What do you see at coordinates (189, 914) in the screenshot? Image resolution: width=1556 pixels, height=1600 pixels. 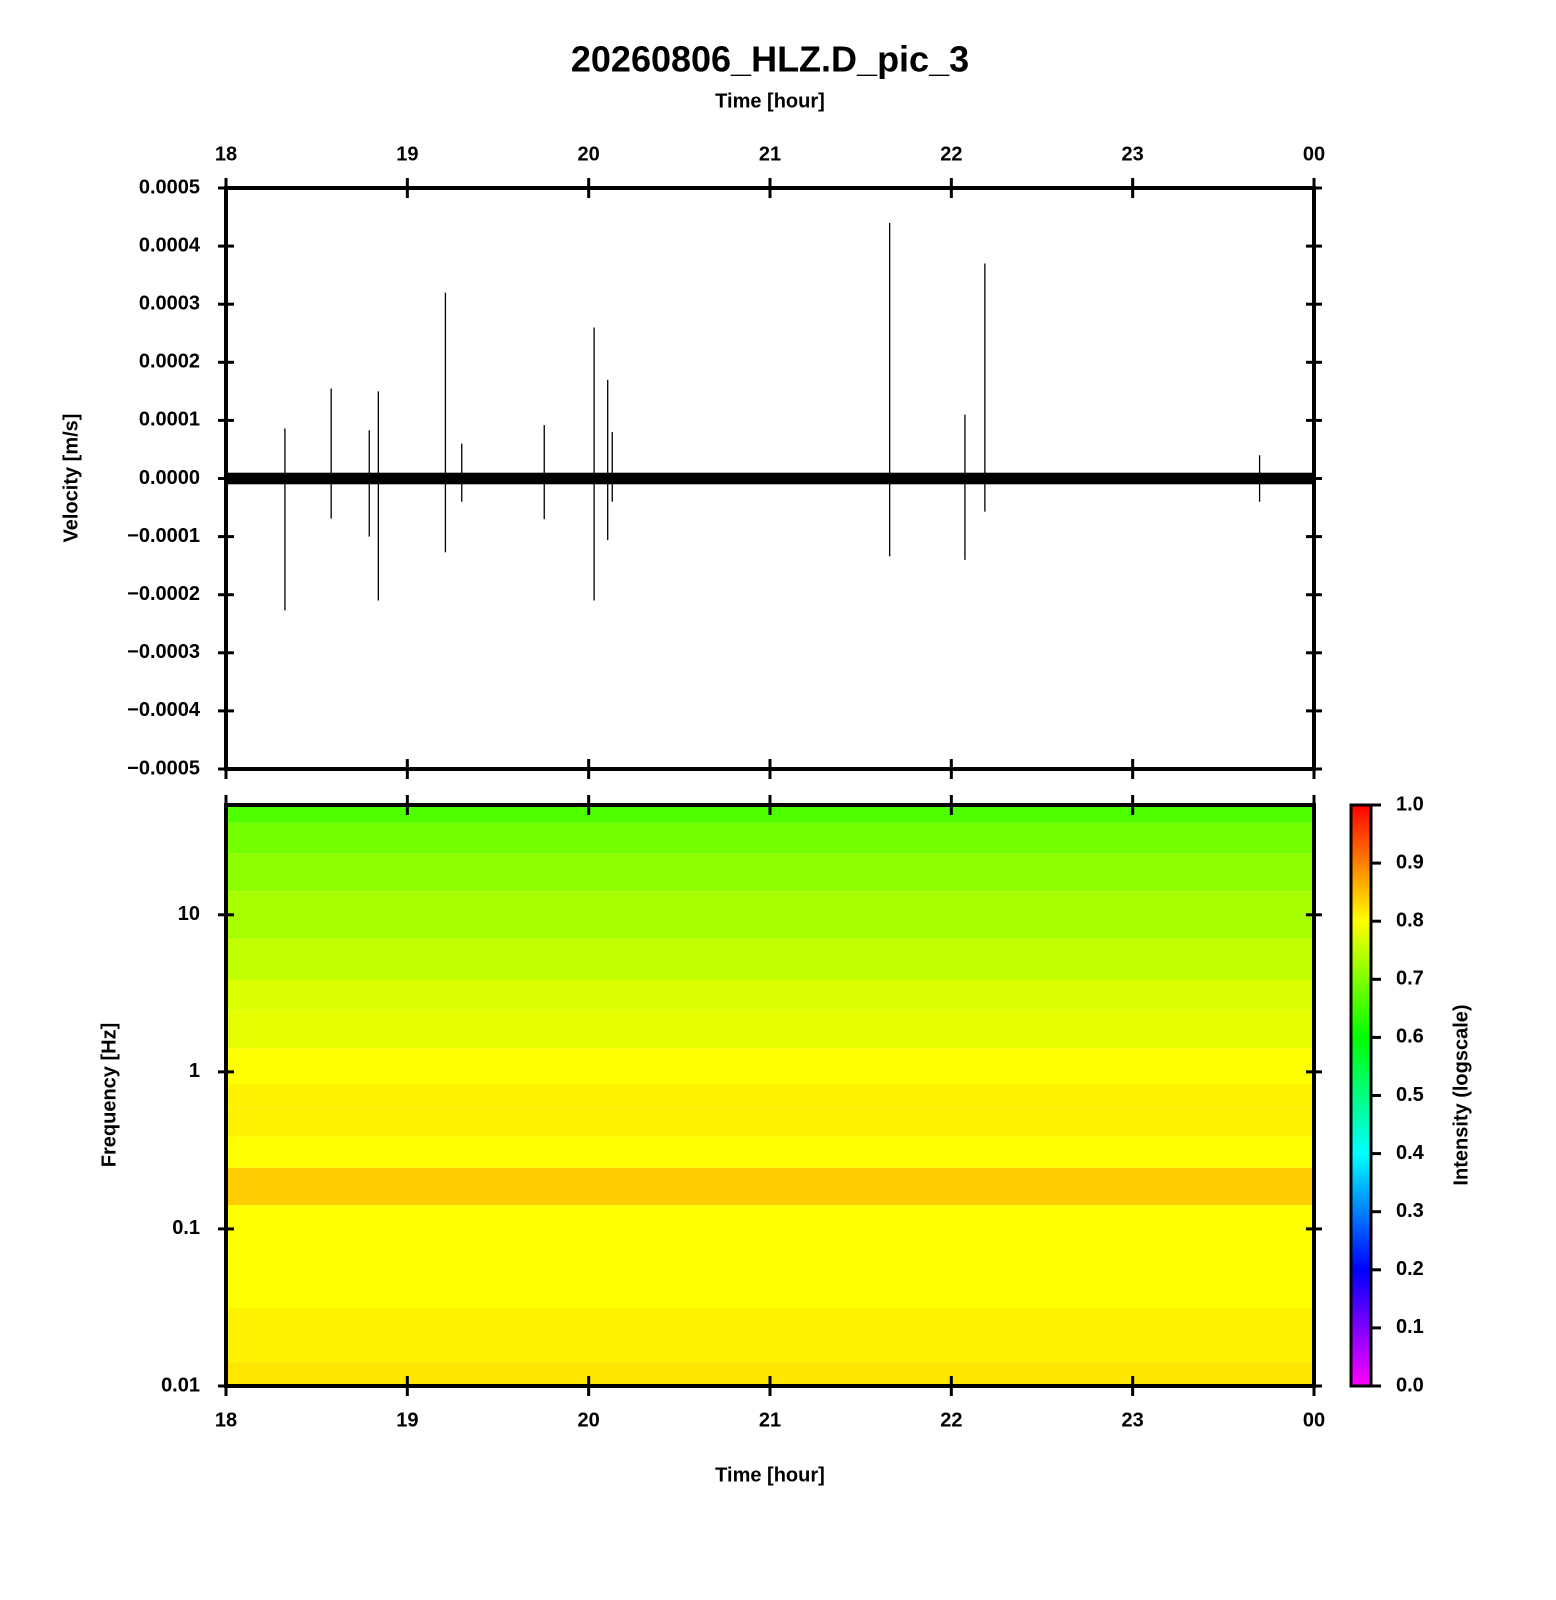 I see `y-tick-label: 10` at bounding box center [189, 914].